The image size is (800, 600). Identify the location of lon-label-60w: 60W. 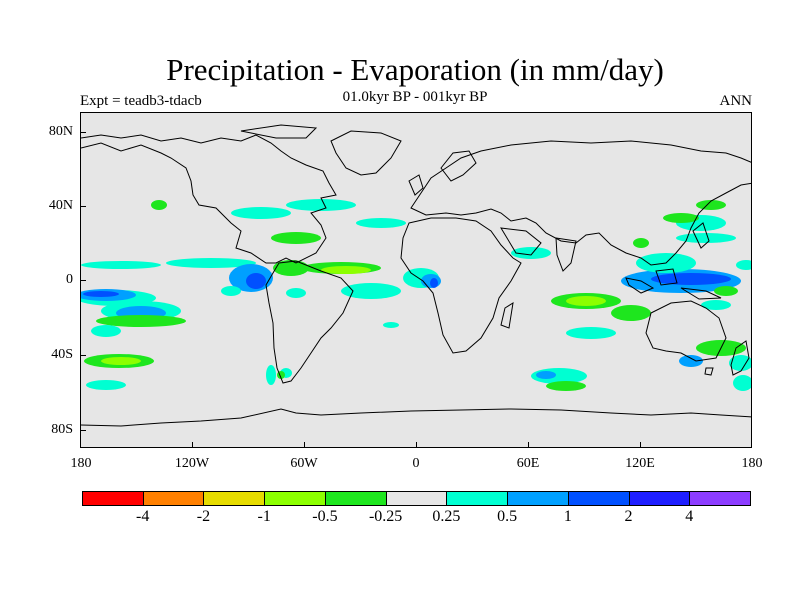
(304, 463).